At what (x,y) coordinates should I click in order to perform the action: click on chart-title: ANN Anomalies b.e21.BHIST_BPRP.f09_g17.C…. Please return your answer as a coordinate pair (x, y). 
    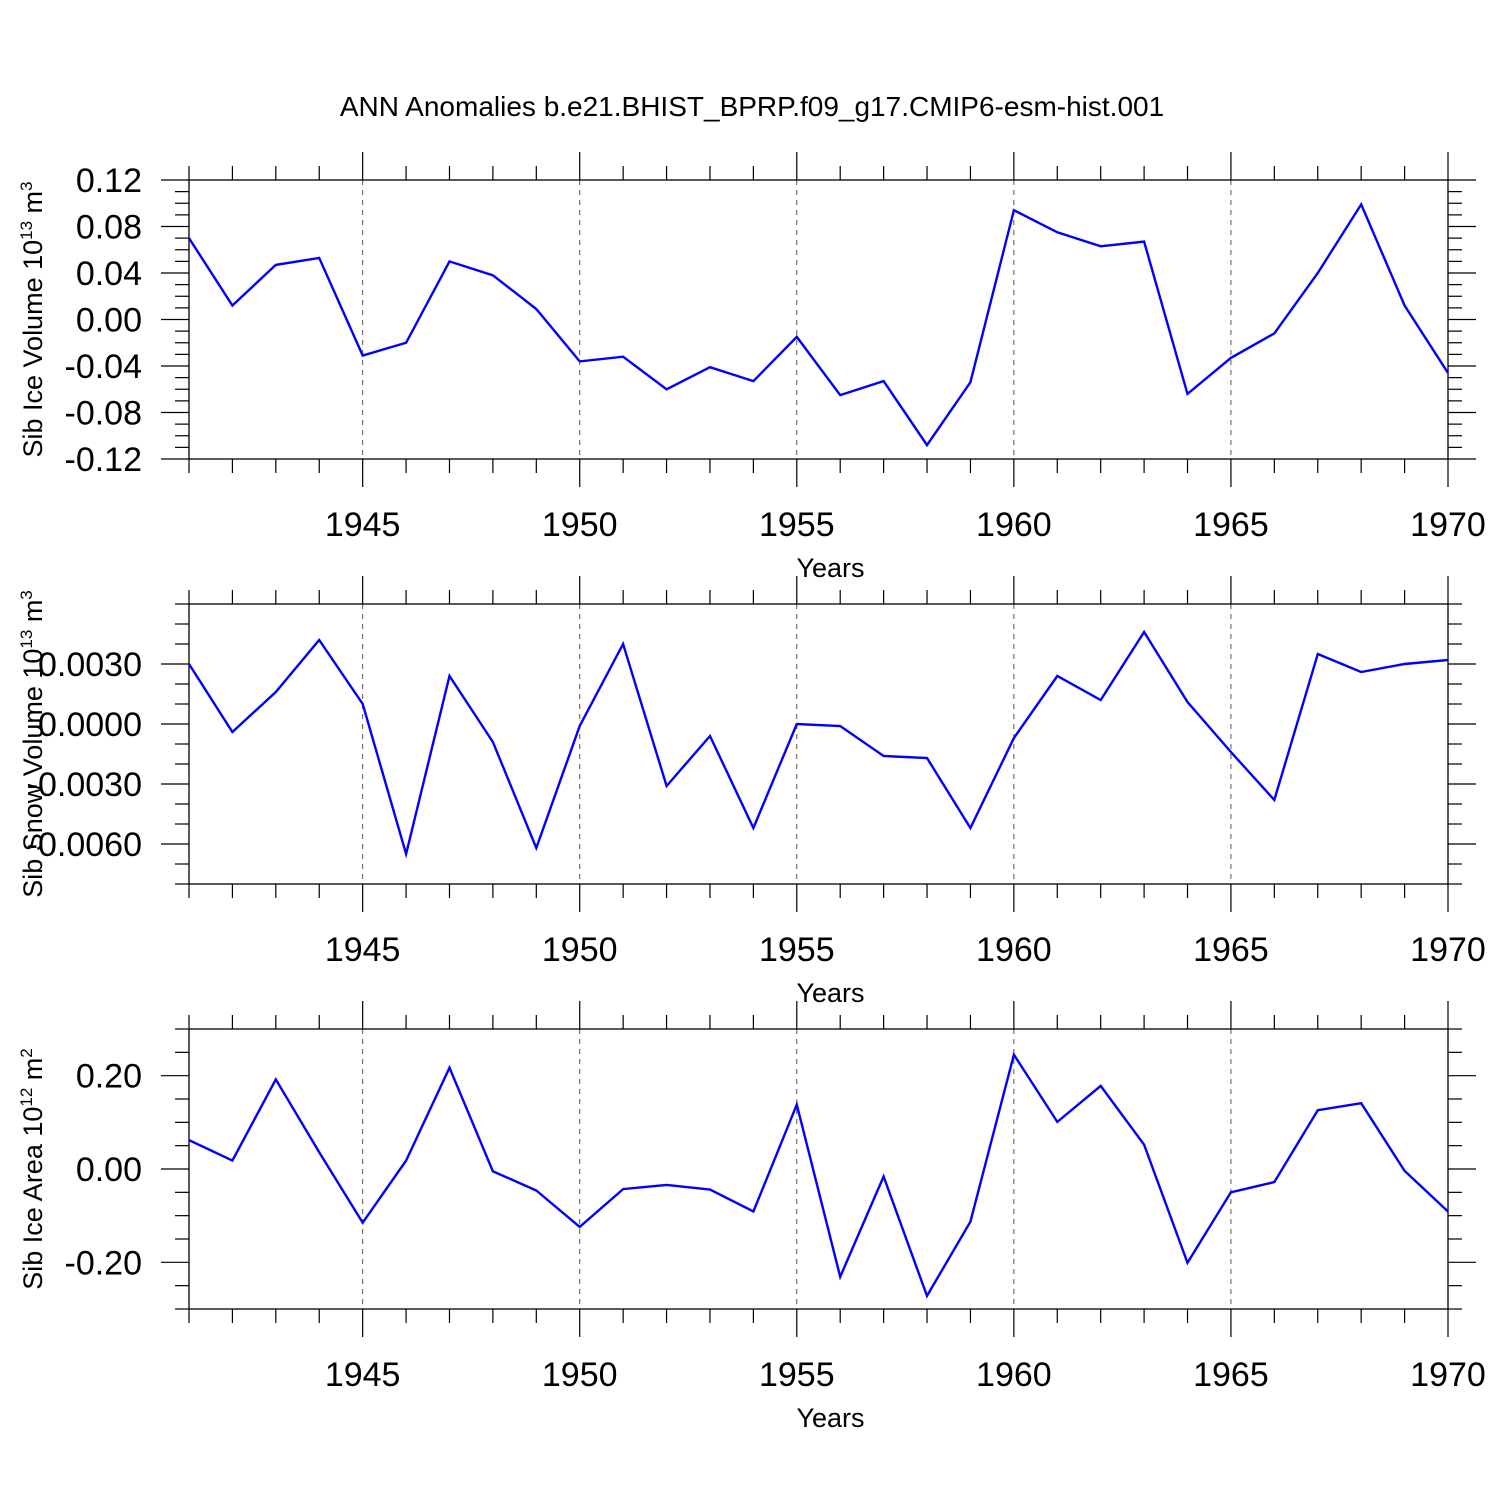
    Looking at the image, I should click on (752, 106).